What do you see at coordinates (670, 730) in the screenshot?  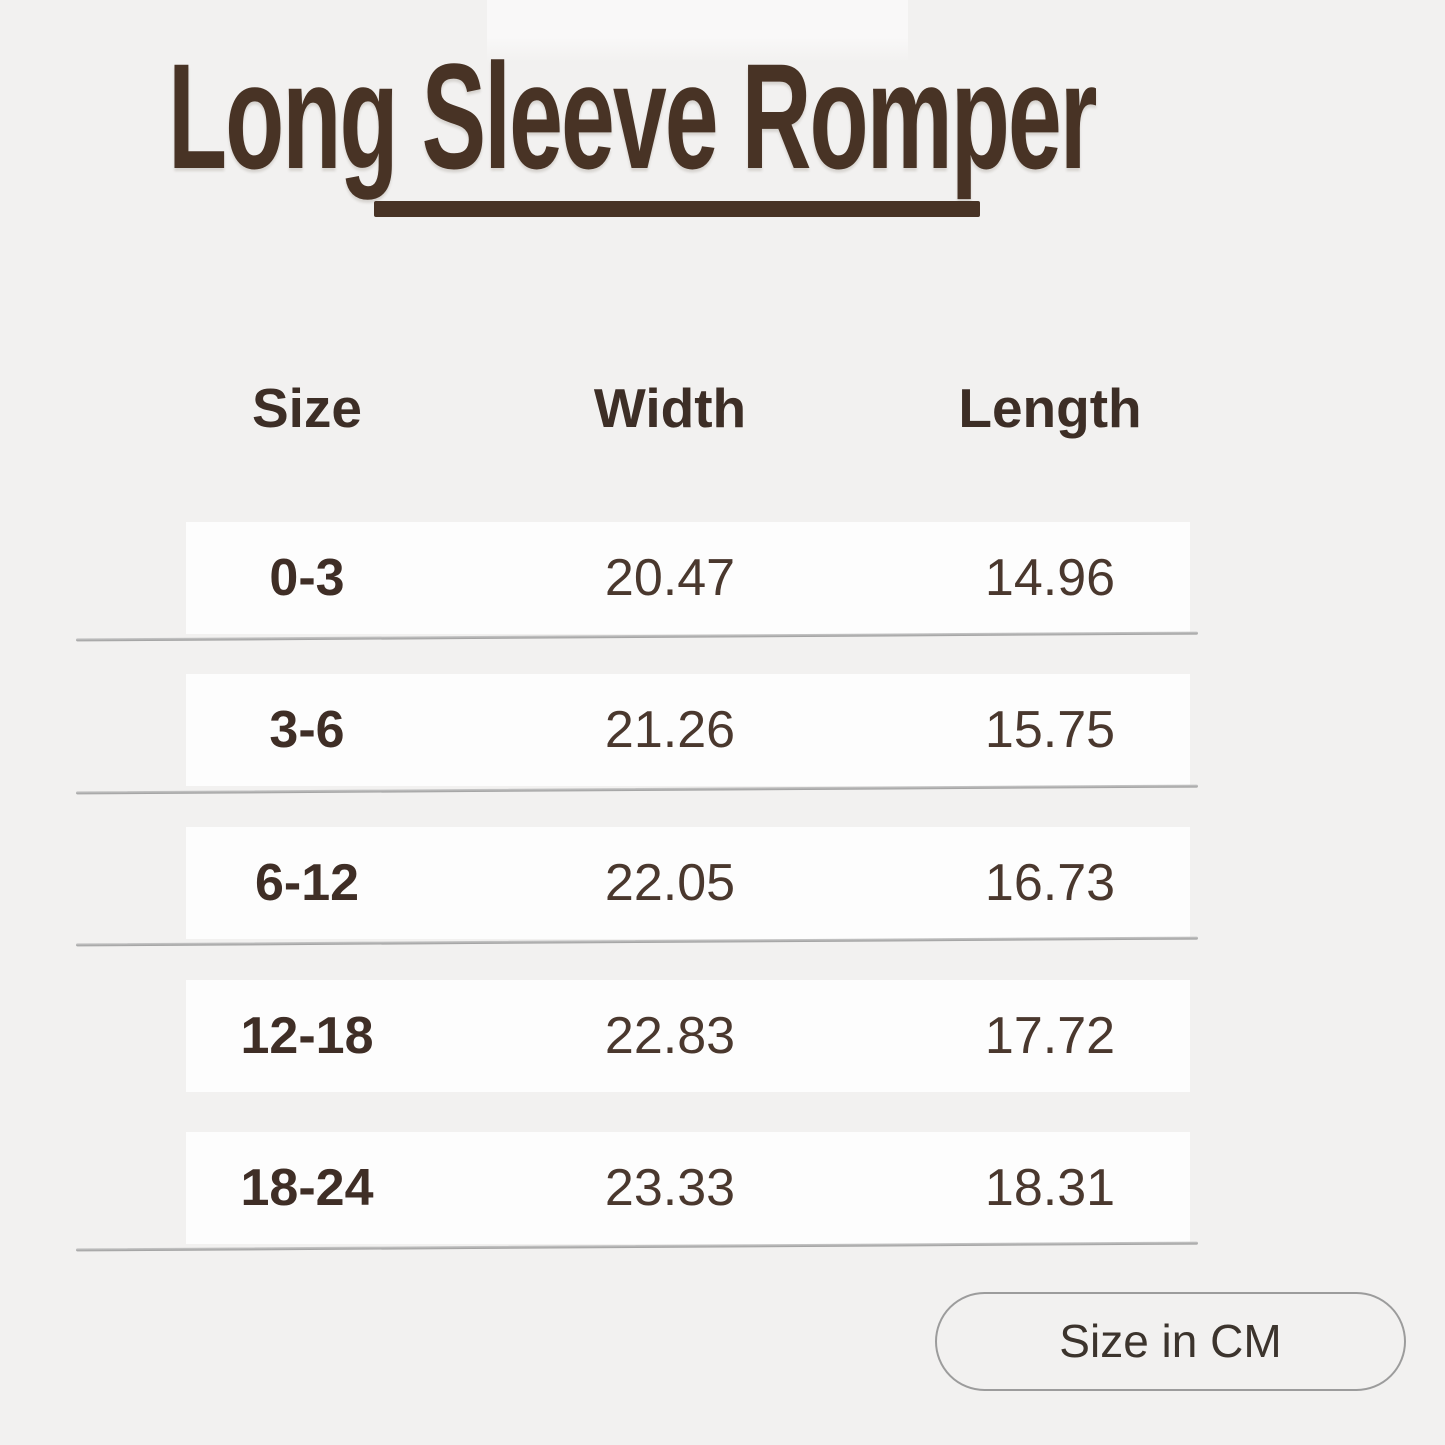 I see `width-cell: 21.26` at bounding box center [670, 730].